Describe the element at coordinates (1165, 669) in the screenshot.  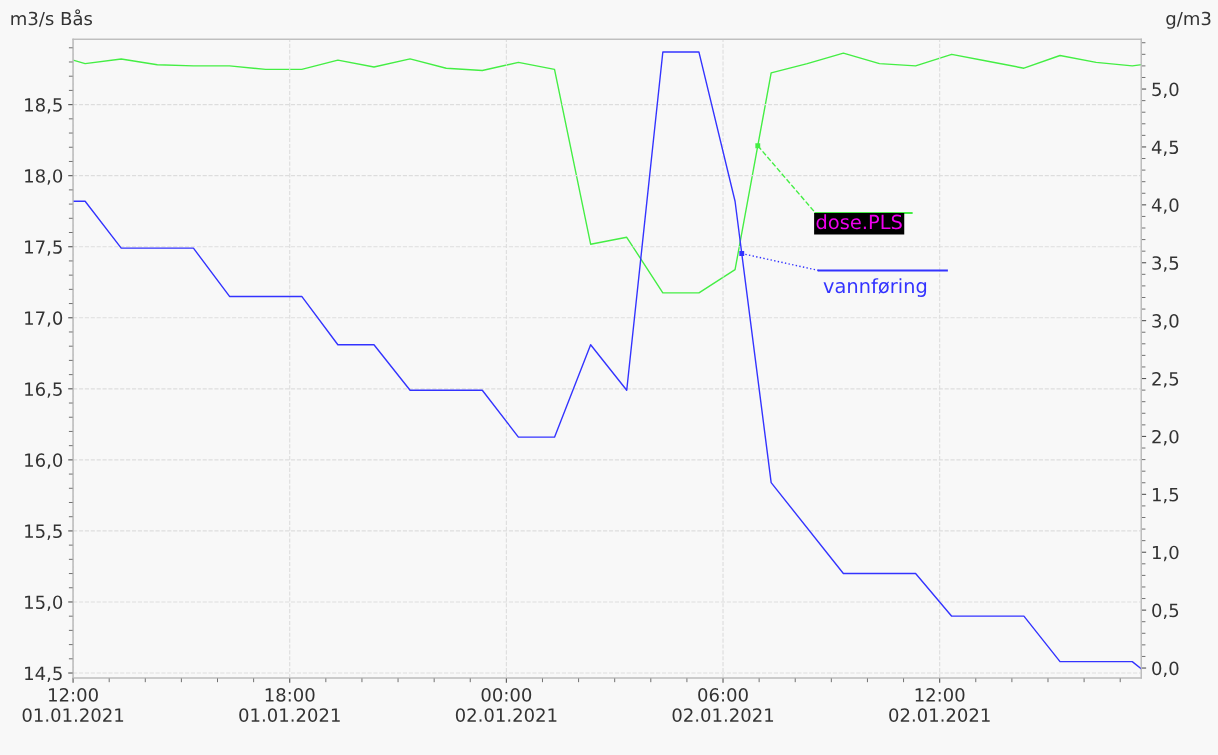
I see `y2-tick-label: 0,0` at that location.